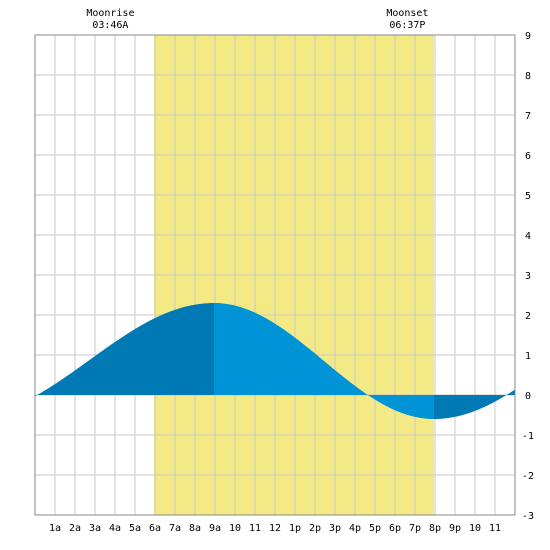  I want to click on x-tick-label: 9p, so click(455, 528).